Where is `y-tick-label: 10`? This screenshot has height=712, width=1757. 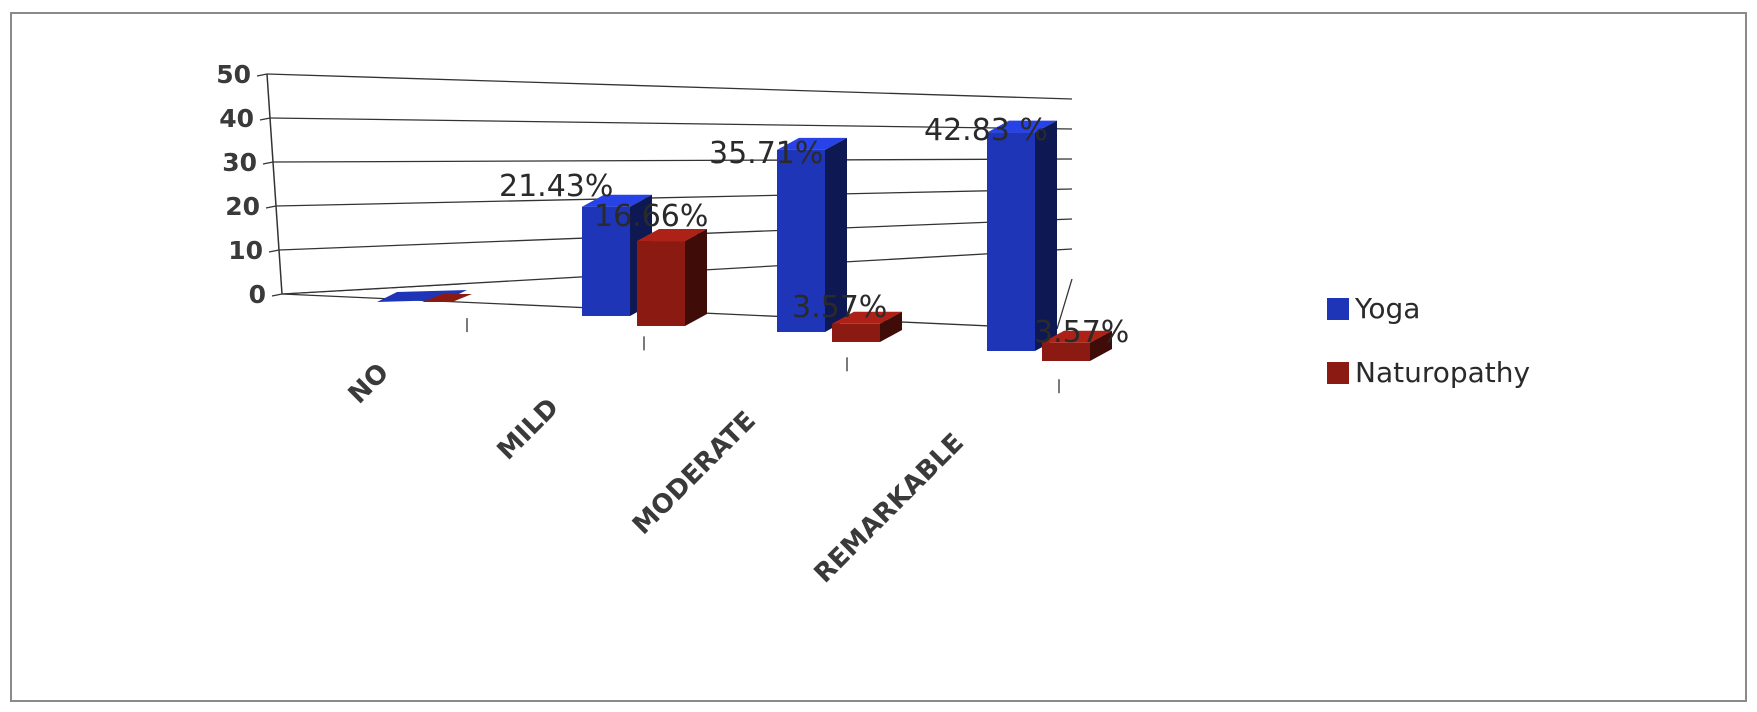 y-tick-label: 10 is located at coordinates (245, 250).